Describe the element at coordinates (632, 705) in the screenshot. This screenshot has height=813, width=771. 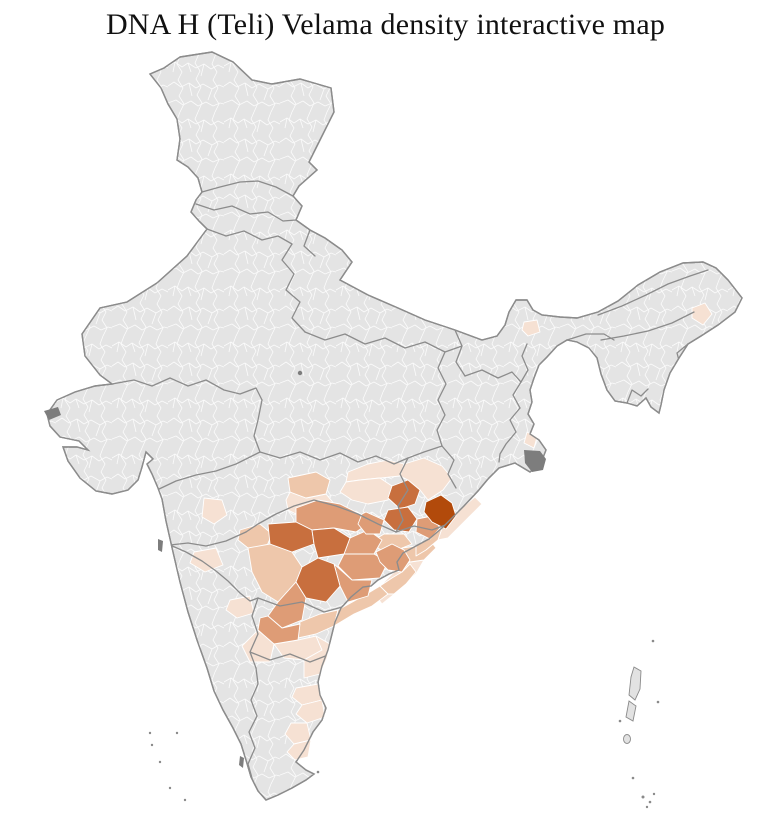
I see `andaman-nicobar-islands` at that location.